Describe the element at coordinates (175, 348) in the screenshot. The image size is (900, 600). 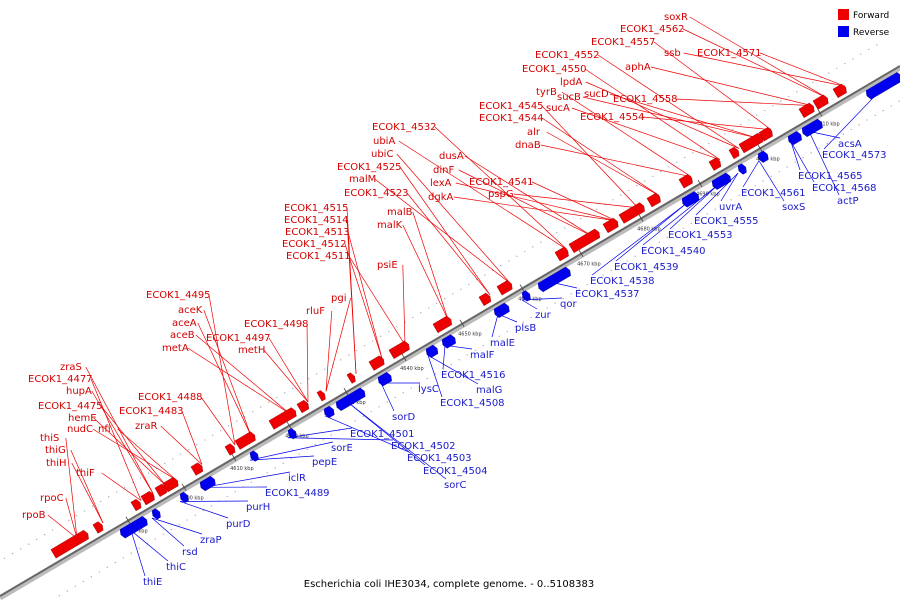
I see `forward-gene-label: metA` at that location.